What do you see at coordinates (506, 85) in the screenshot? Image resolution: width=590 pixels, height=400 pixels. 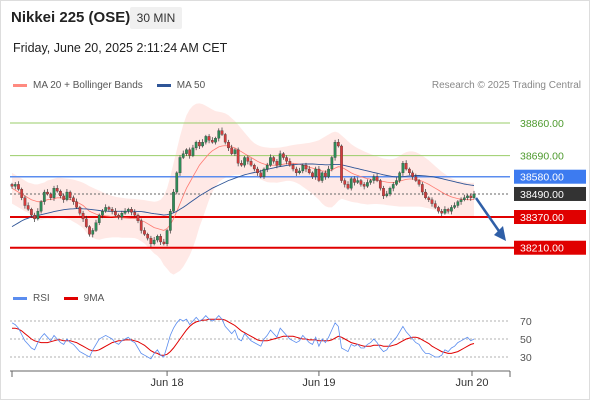 I see `credit-text: Research © 2025 Trading Central` at bounding box center [506, 85].